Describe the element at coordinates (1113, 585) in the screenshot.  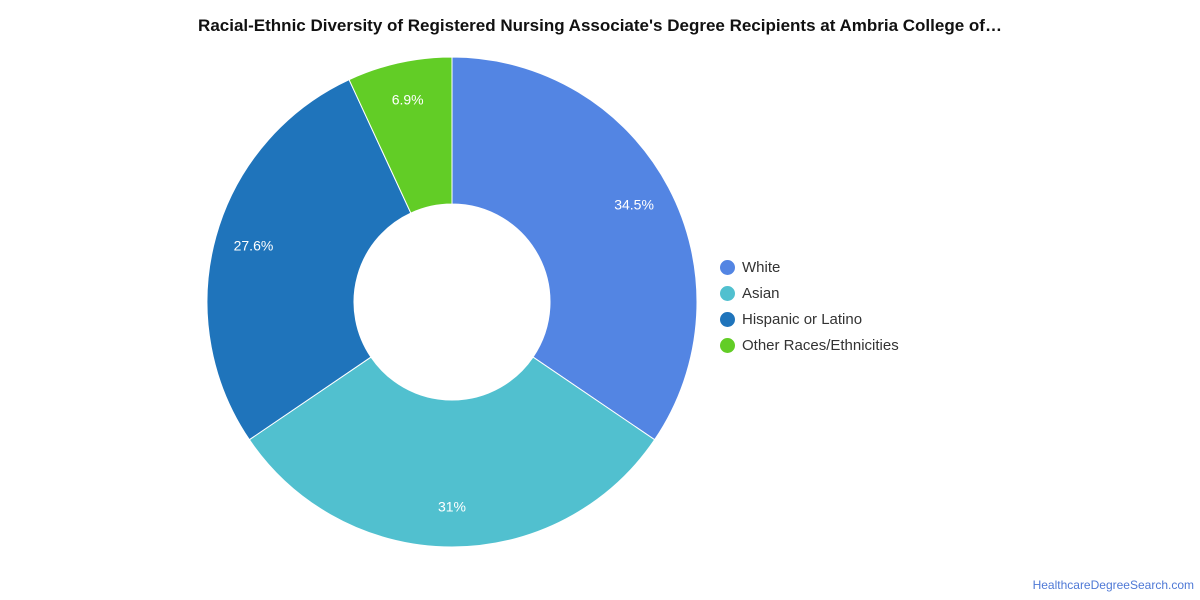
I see `source-credit-link: HealthcareDegreeSearch.com` at that location.